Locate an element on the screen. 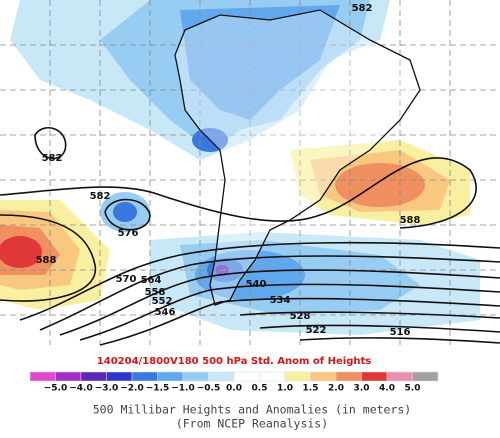 Image resolution: width=500 pixels, height=438 pixels. colorbar-label: 4.0 is located at coordinates (387, 389).